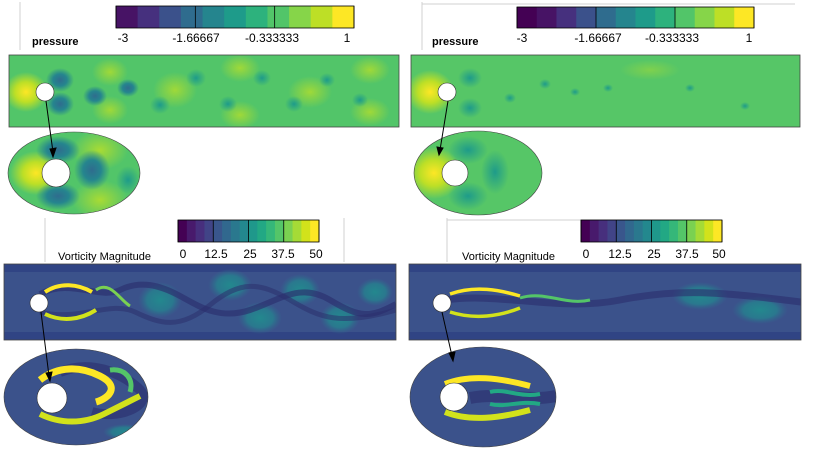 This screenshot has height=467, width=830. I want to click on pressure-field-right, so click(605, 91).